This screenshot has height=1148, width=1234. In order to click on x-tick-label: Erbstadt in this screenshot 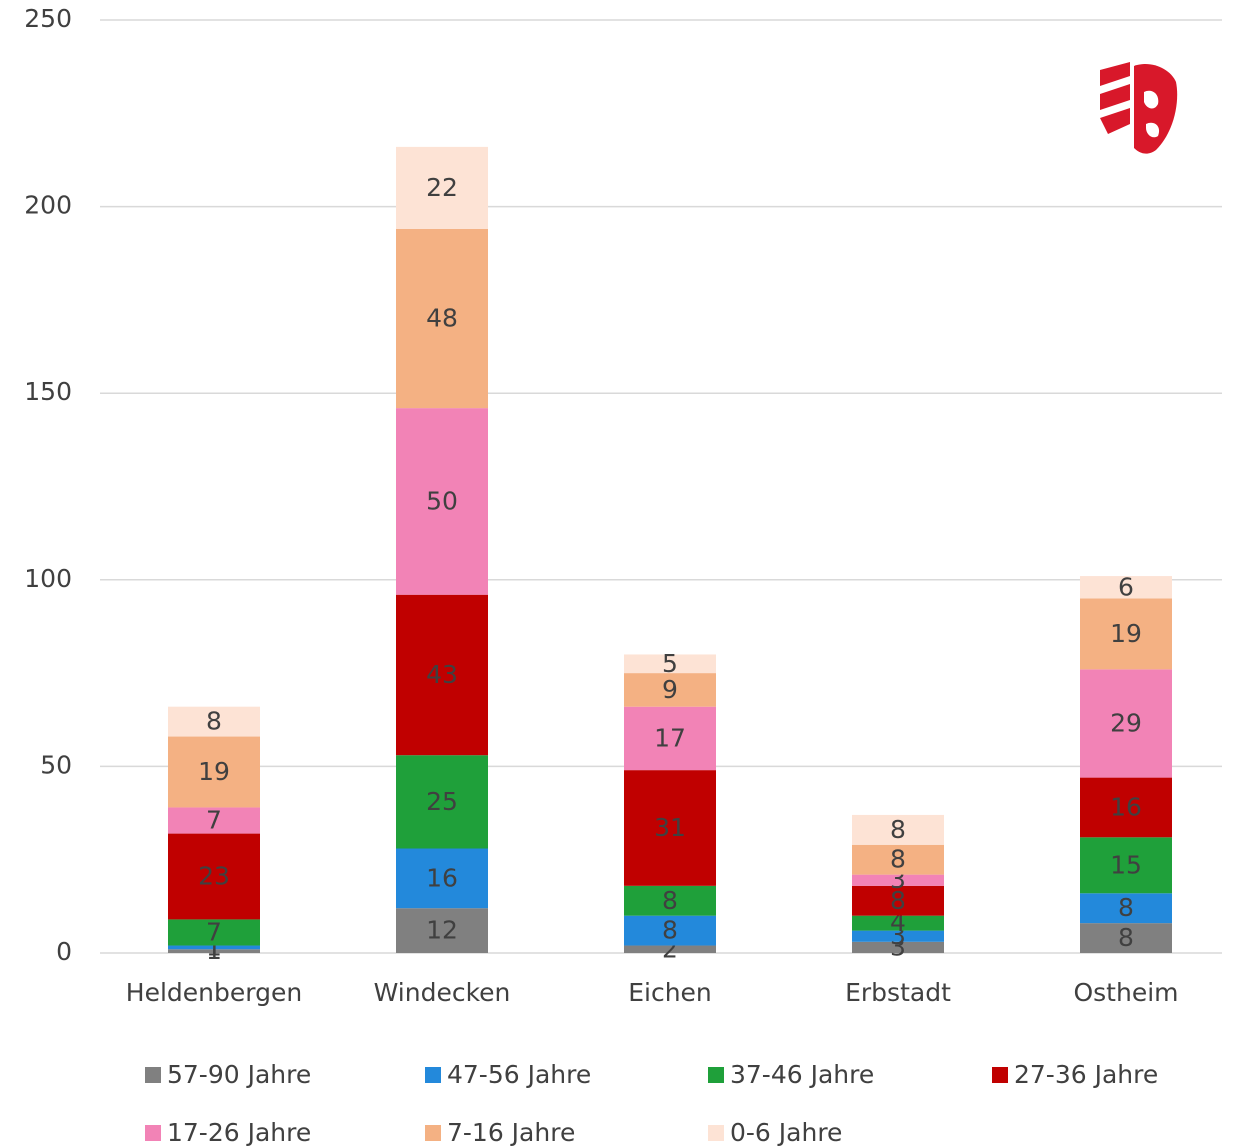, I will do `click(898, 992)`.